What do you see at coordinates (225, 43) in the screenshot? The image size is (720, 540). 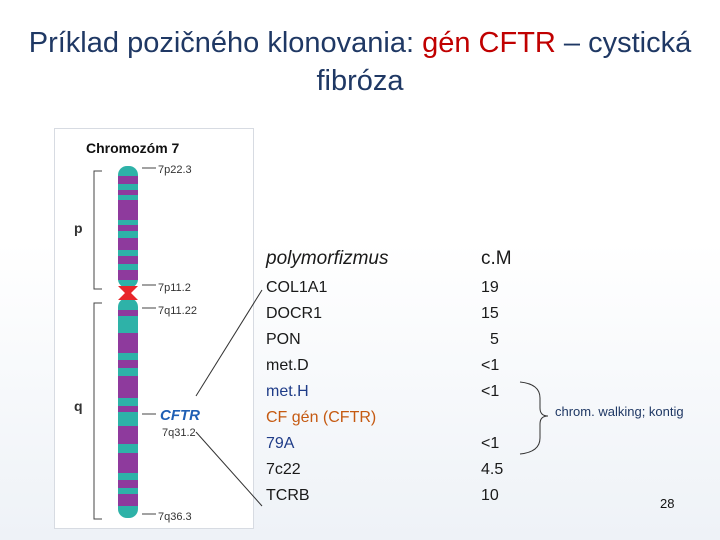 I see `title-text: Príklad pozičného klonovania:` at bounding box center [225, 43].